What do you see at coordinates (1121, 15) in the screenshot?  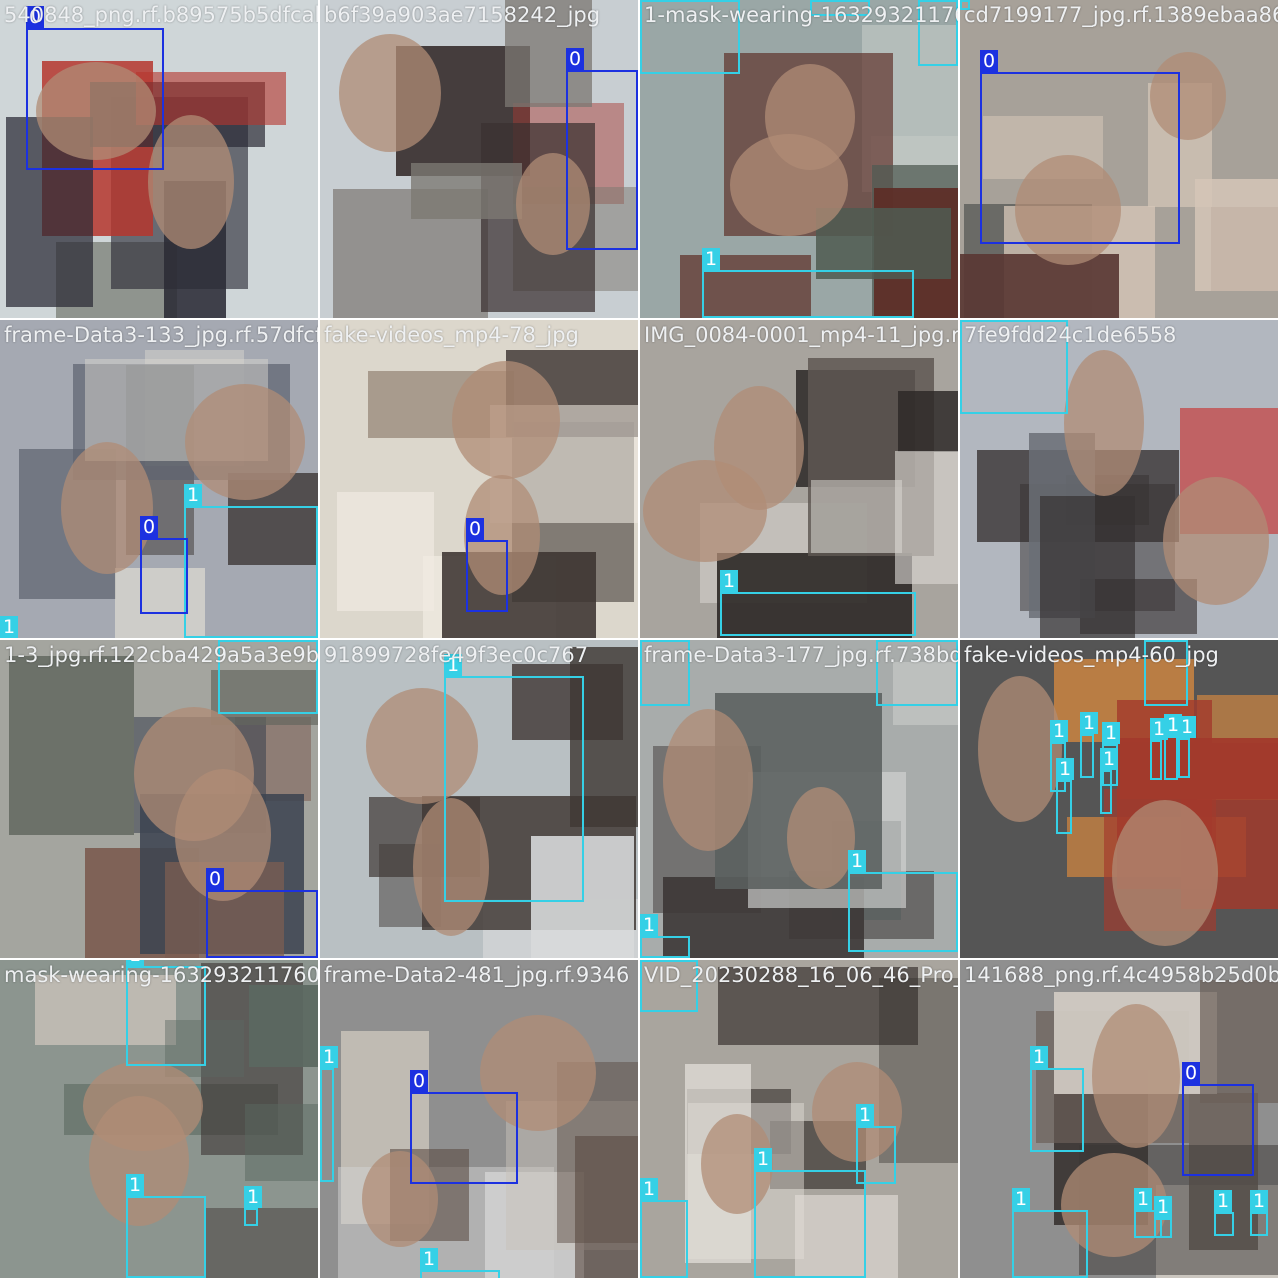 I see `tile-filename: cd7199177_jpg.rf.1389ebaa8641533a5ff8` at bounding box center [1121, 15].